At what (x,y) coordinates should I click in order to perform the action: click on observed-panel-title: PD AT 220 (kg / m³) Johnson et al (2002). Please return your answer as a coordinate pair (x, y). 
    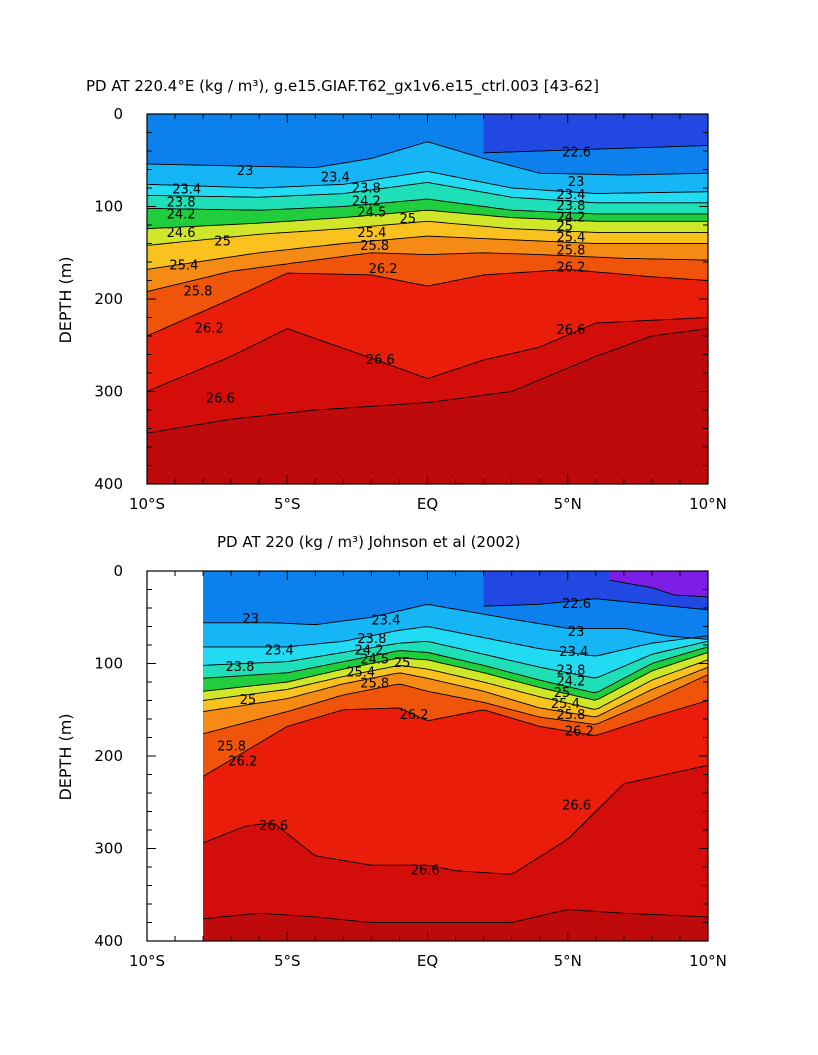
    Looking at the image, I should click on (368, 542).